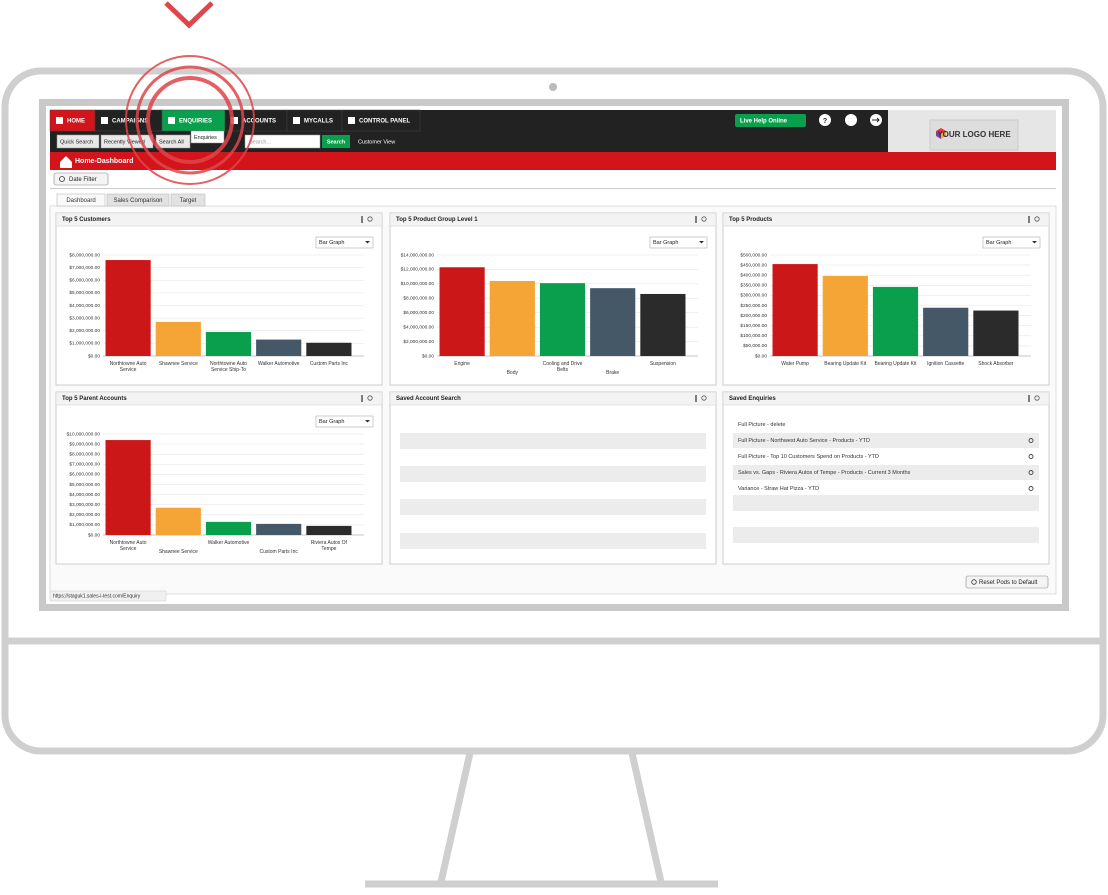  What do you see at coordinates (753, 286) in the screenshot?
I see `y-tick-label: $350,000.00` at bounding box center [753, 286].